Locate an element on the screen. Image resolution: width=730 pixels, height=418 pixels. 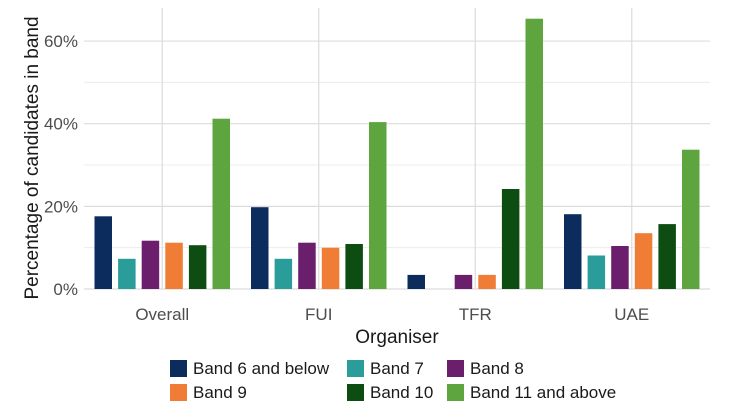
x-tick-label: UAE is located at coordinates (631, 314).